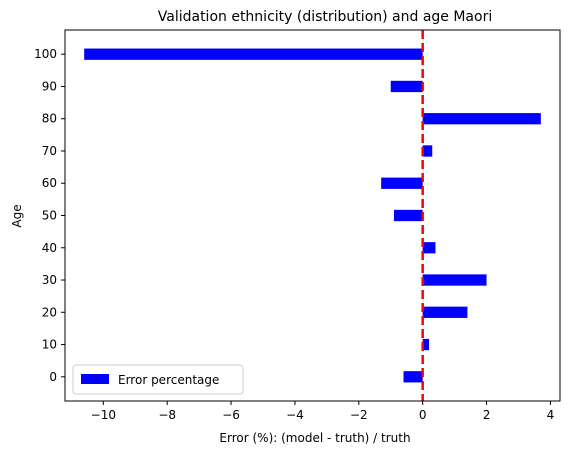  I want to click on y-tick-label: 20, so click(49, 312).